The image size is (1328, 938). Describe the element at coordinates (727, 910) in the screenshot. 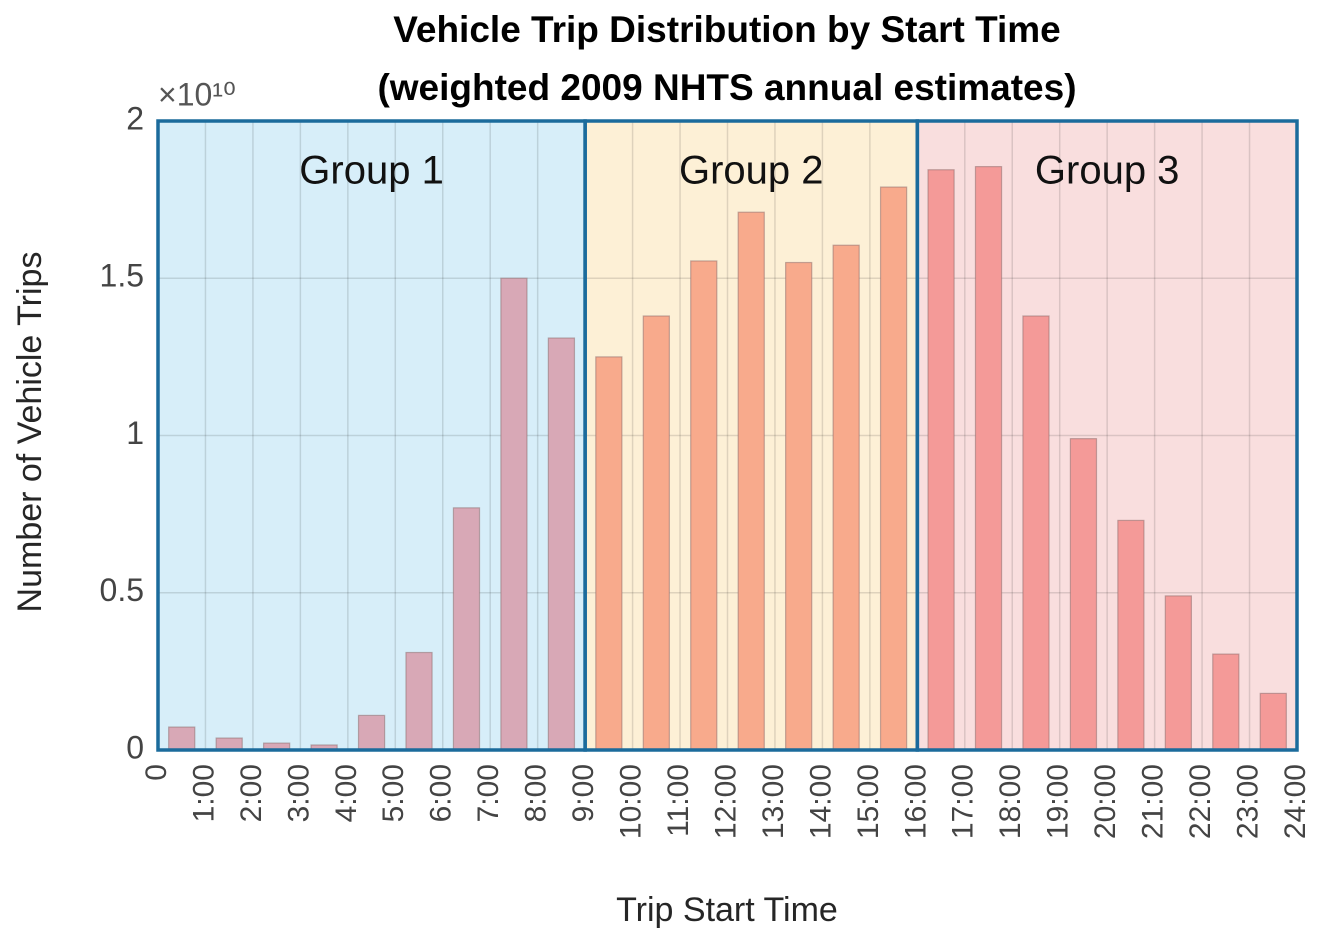

I see `x-axis-label: Trip Start Time` at that location.